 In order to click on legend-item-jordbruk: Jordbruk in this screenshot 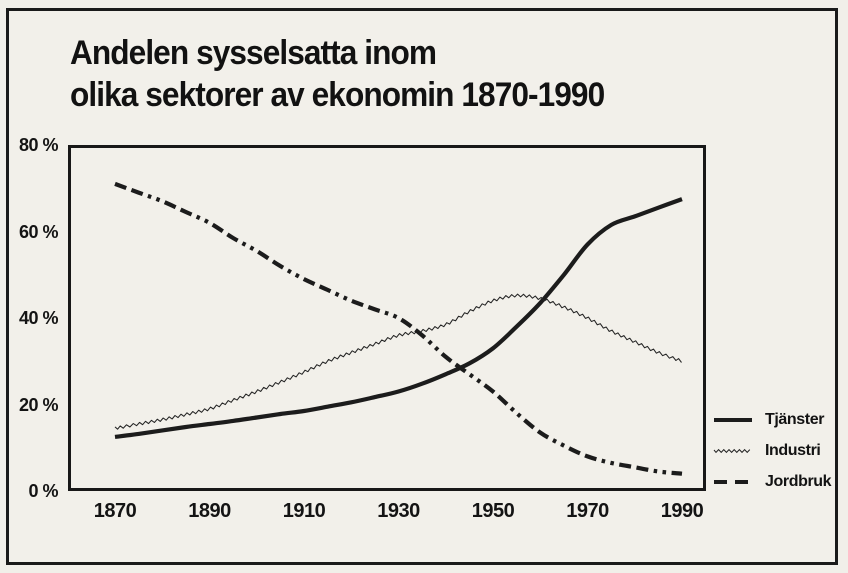, I will do `click(772, 482)`.